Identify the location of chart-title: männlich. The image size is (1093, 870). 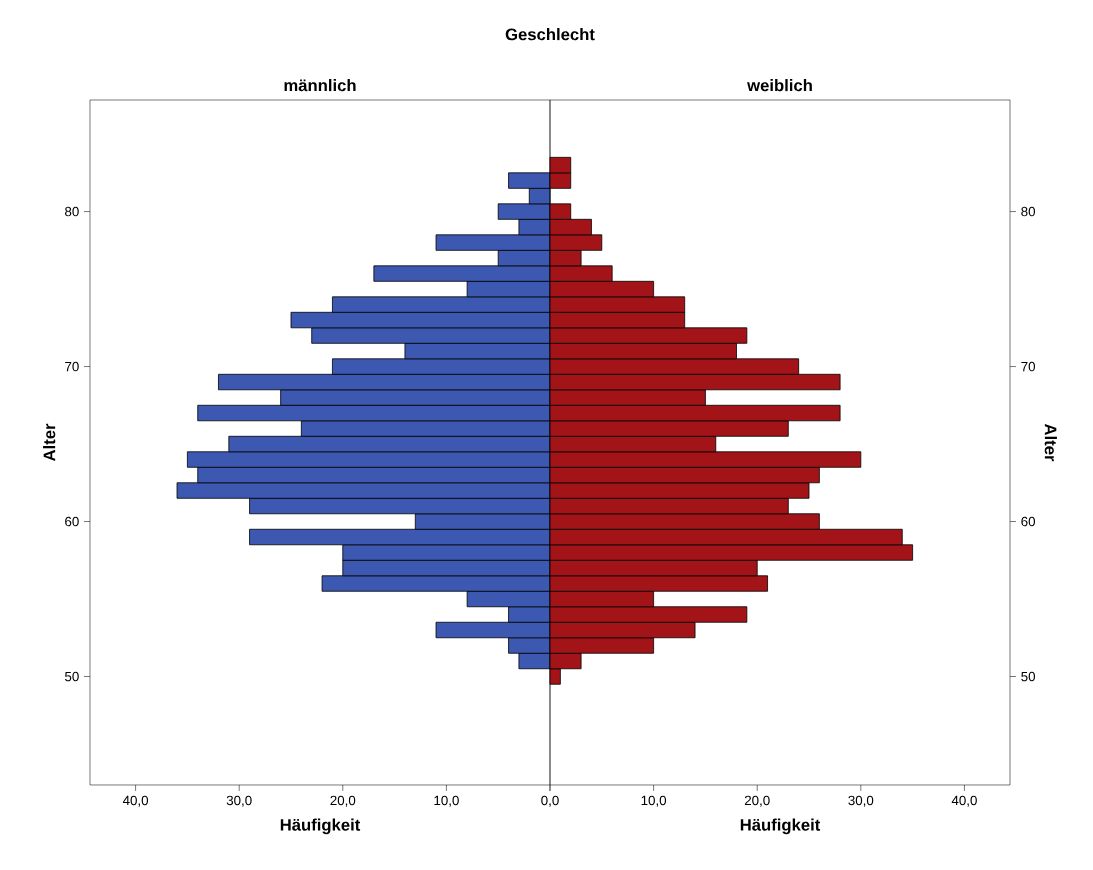
(320, 85).